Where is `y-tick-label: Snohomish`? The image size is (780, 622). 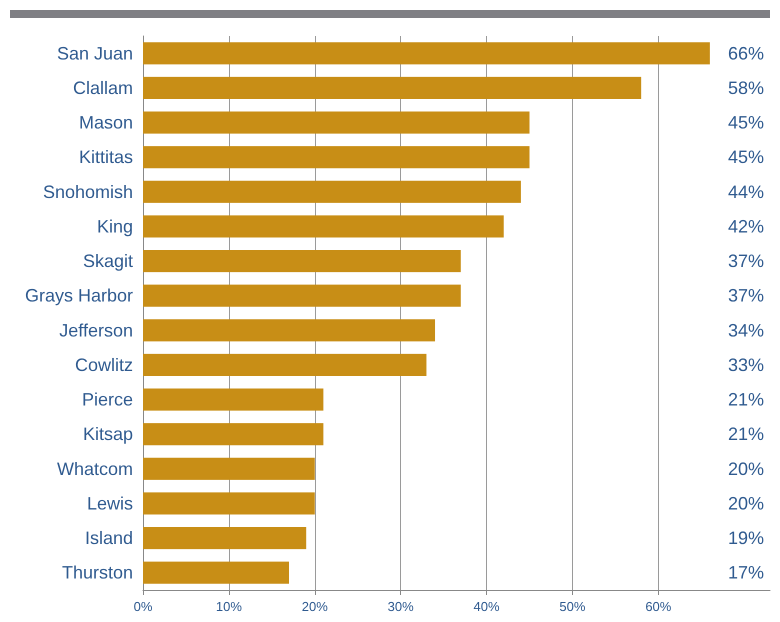 y-tick-label: Snohomish is located at coordinates (87, 192).